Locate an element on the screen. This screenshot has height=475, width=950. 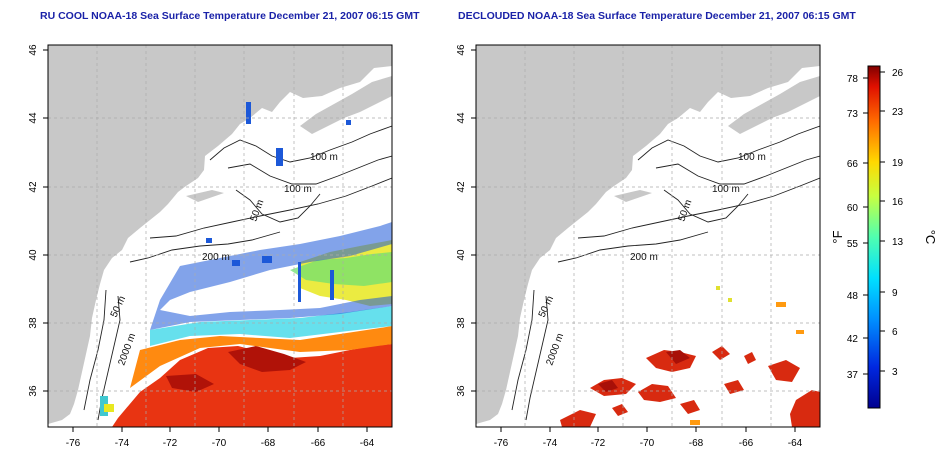
sst-yellow-pixels is located at coordinates (724, 294).